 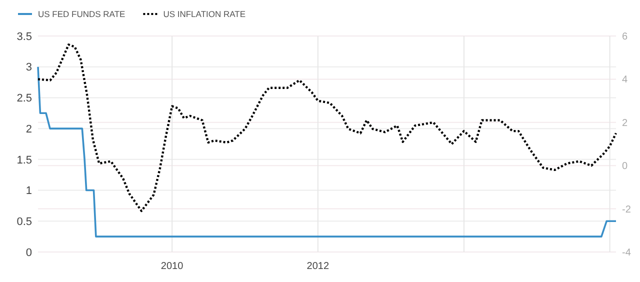 What do you see at coordinates (24, 36) in the screenshot?
I see `y-tick-label: 3.5` at bounding box center [24, 36].